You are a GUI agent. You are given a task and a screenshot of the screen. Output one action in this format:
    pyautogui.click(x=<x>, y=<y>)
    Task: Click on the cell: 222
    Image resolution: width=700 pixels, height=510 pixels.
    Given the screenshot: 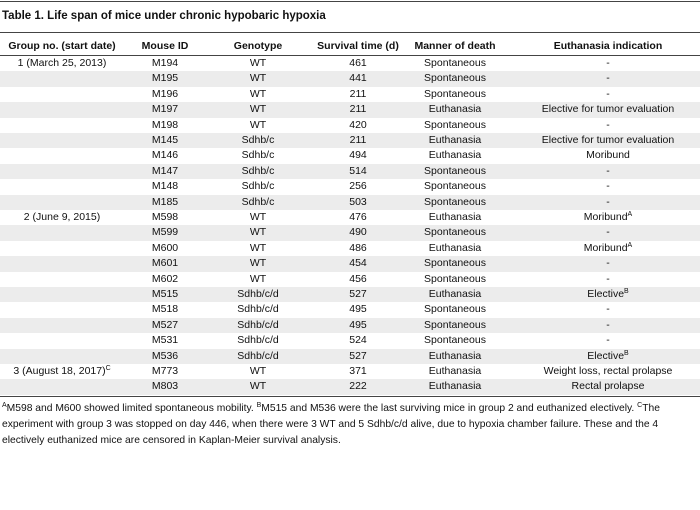 What is the action you would take?
    pyautogui.click(x=358, y=386)
    